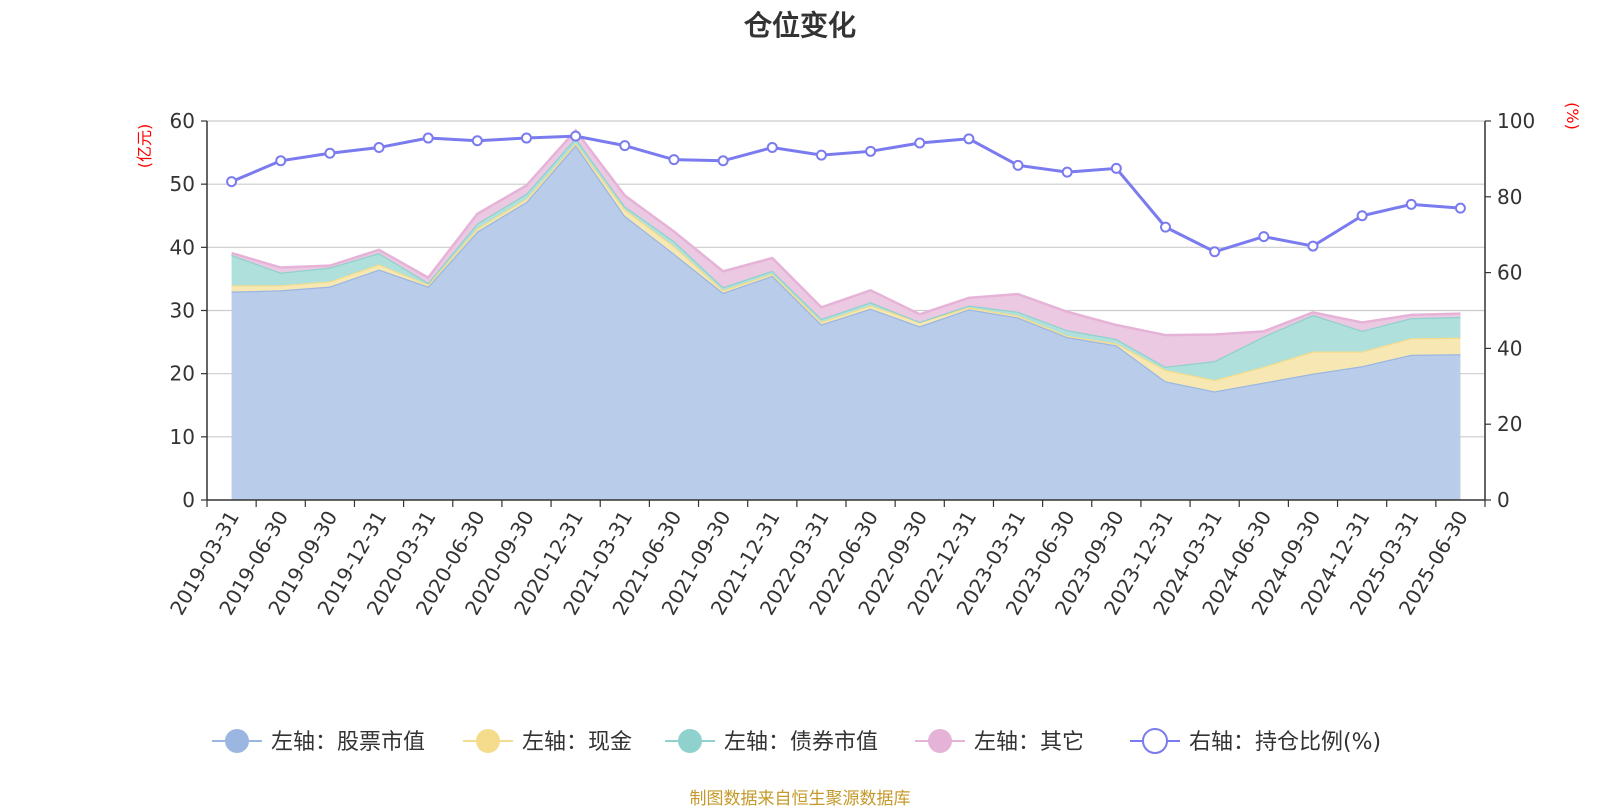  I want to click on right-axis-tick-label: 60, so click(1509, 273).